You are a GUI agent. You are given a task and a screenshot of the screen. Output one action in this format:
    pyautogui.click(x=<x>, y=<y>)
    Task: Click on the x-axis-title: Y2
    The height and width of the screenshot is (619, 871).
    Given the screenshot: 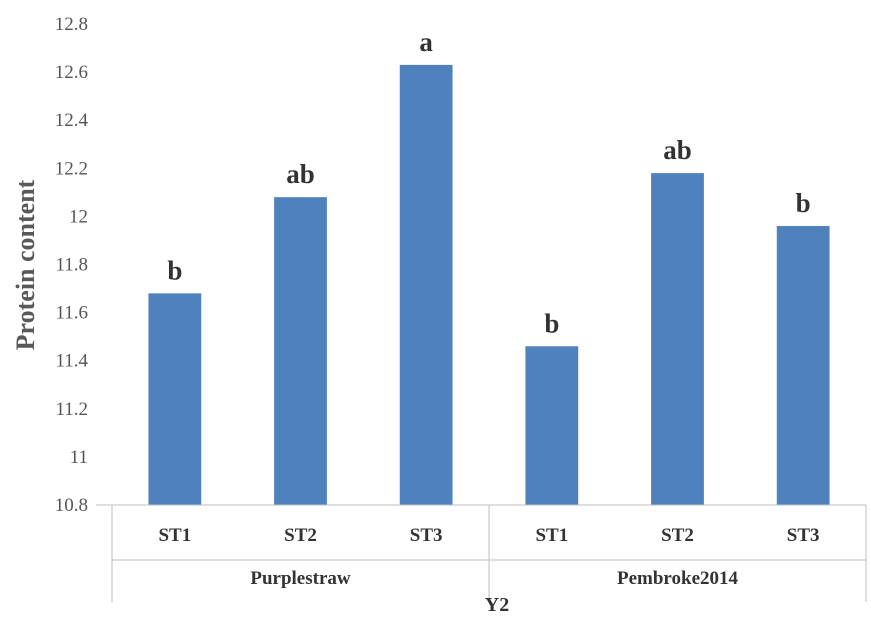 What is the action you would take?
    pyautogui.click(x=497, y=605)
    